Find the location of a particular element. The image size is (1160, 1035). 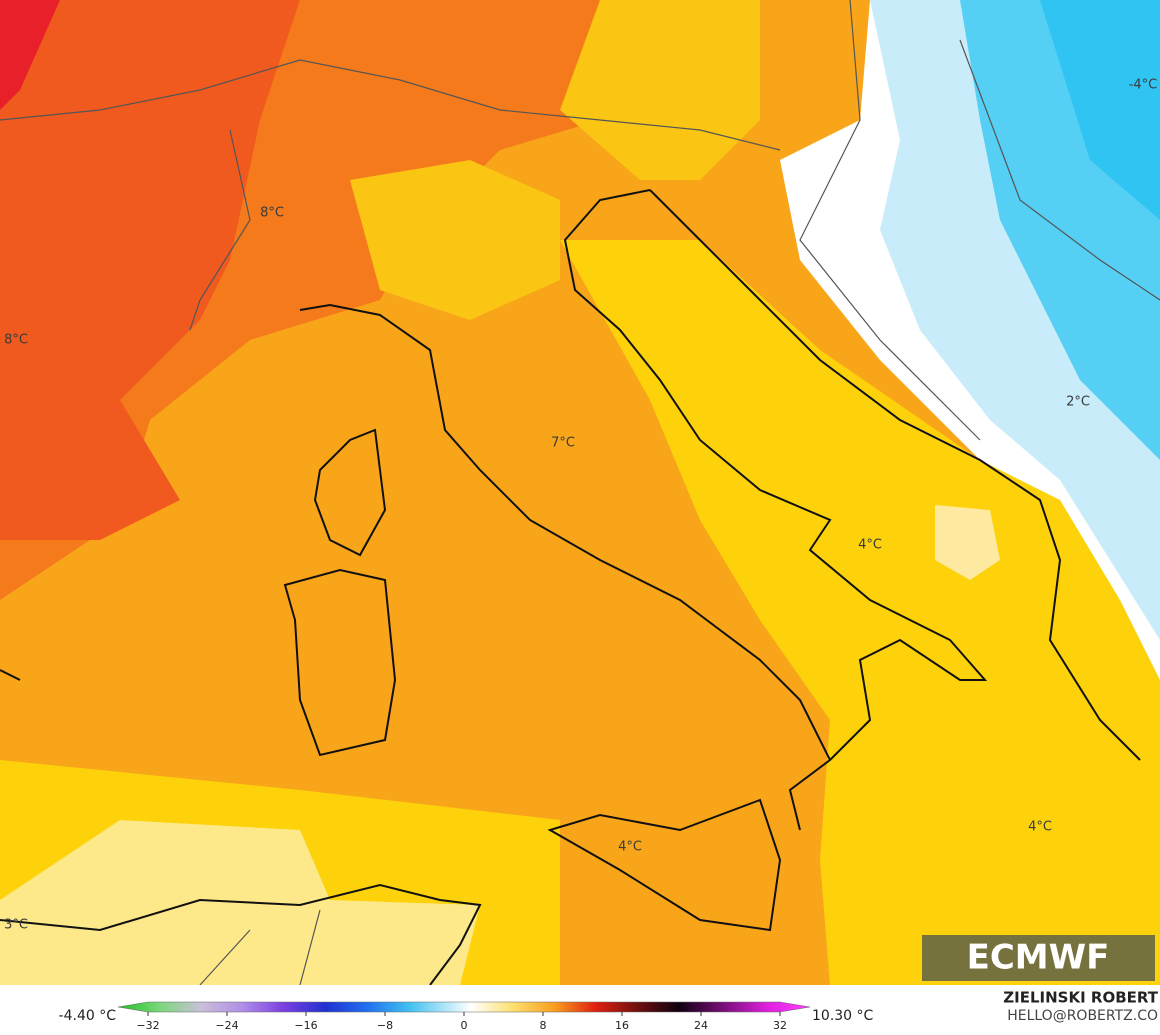

colorbar is located at coordinates (464, 1007).